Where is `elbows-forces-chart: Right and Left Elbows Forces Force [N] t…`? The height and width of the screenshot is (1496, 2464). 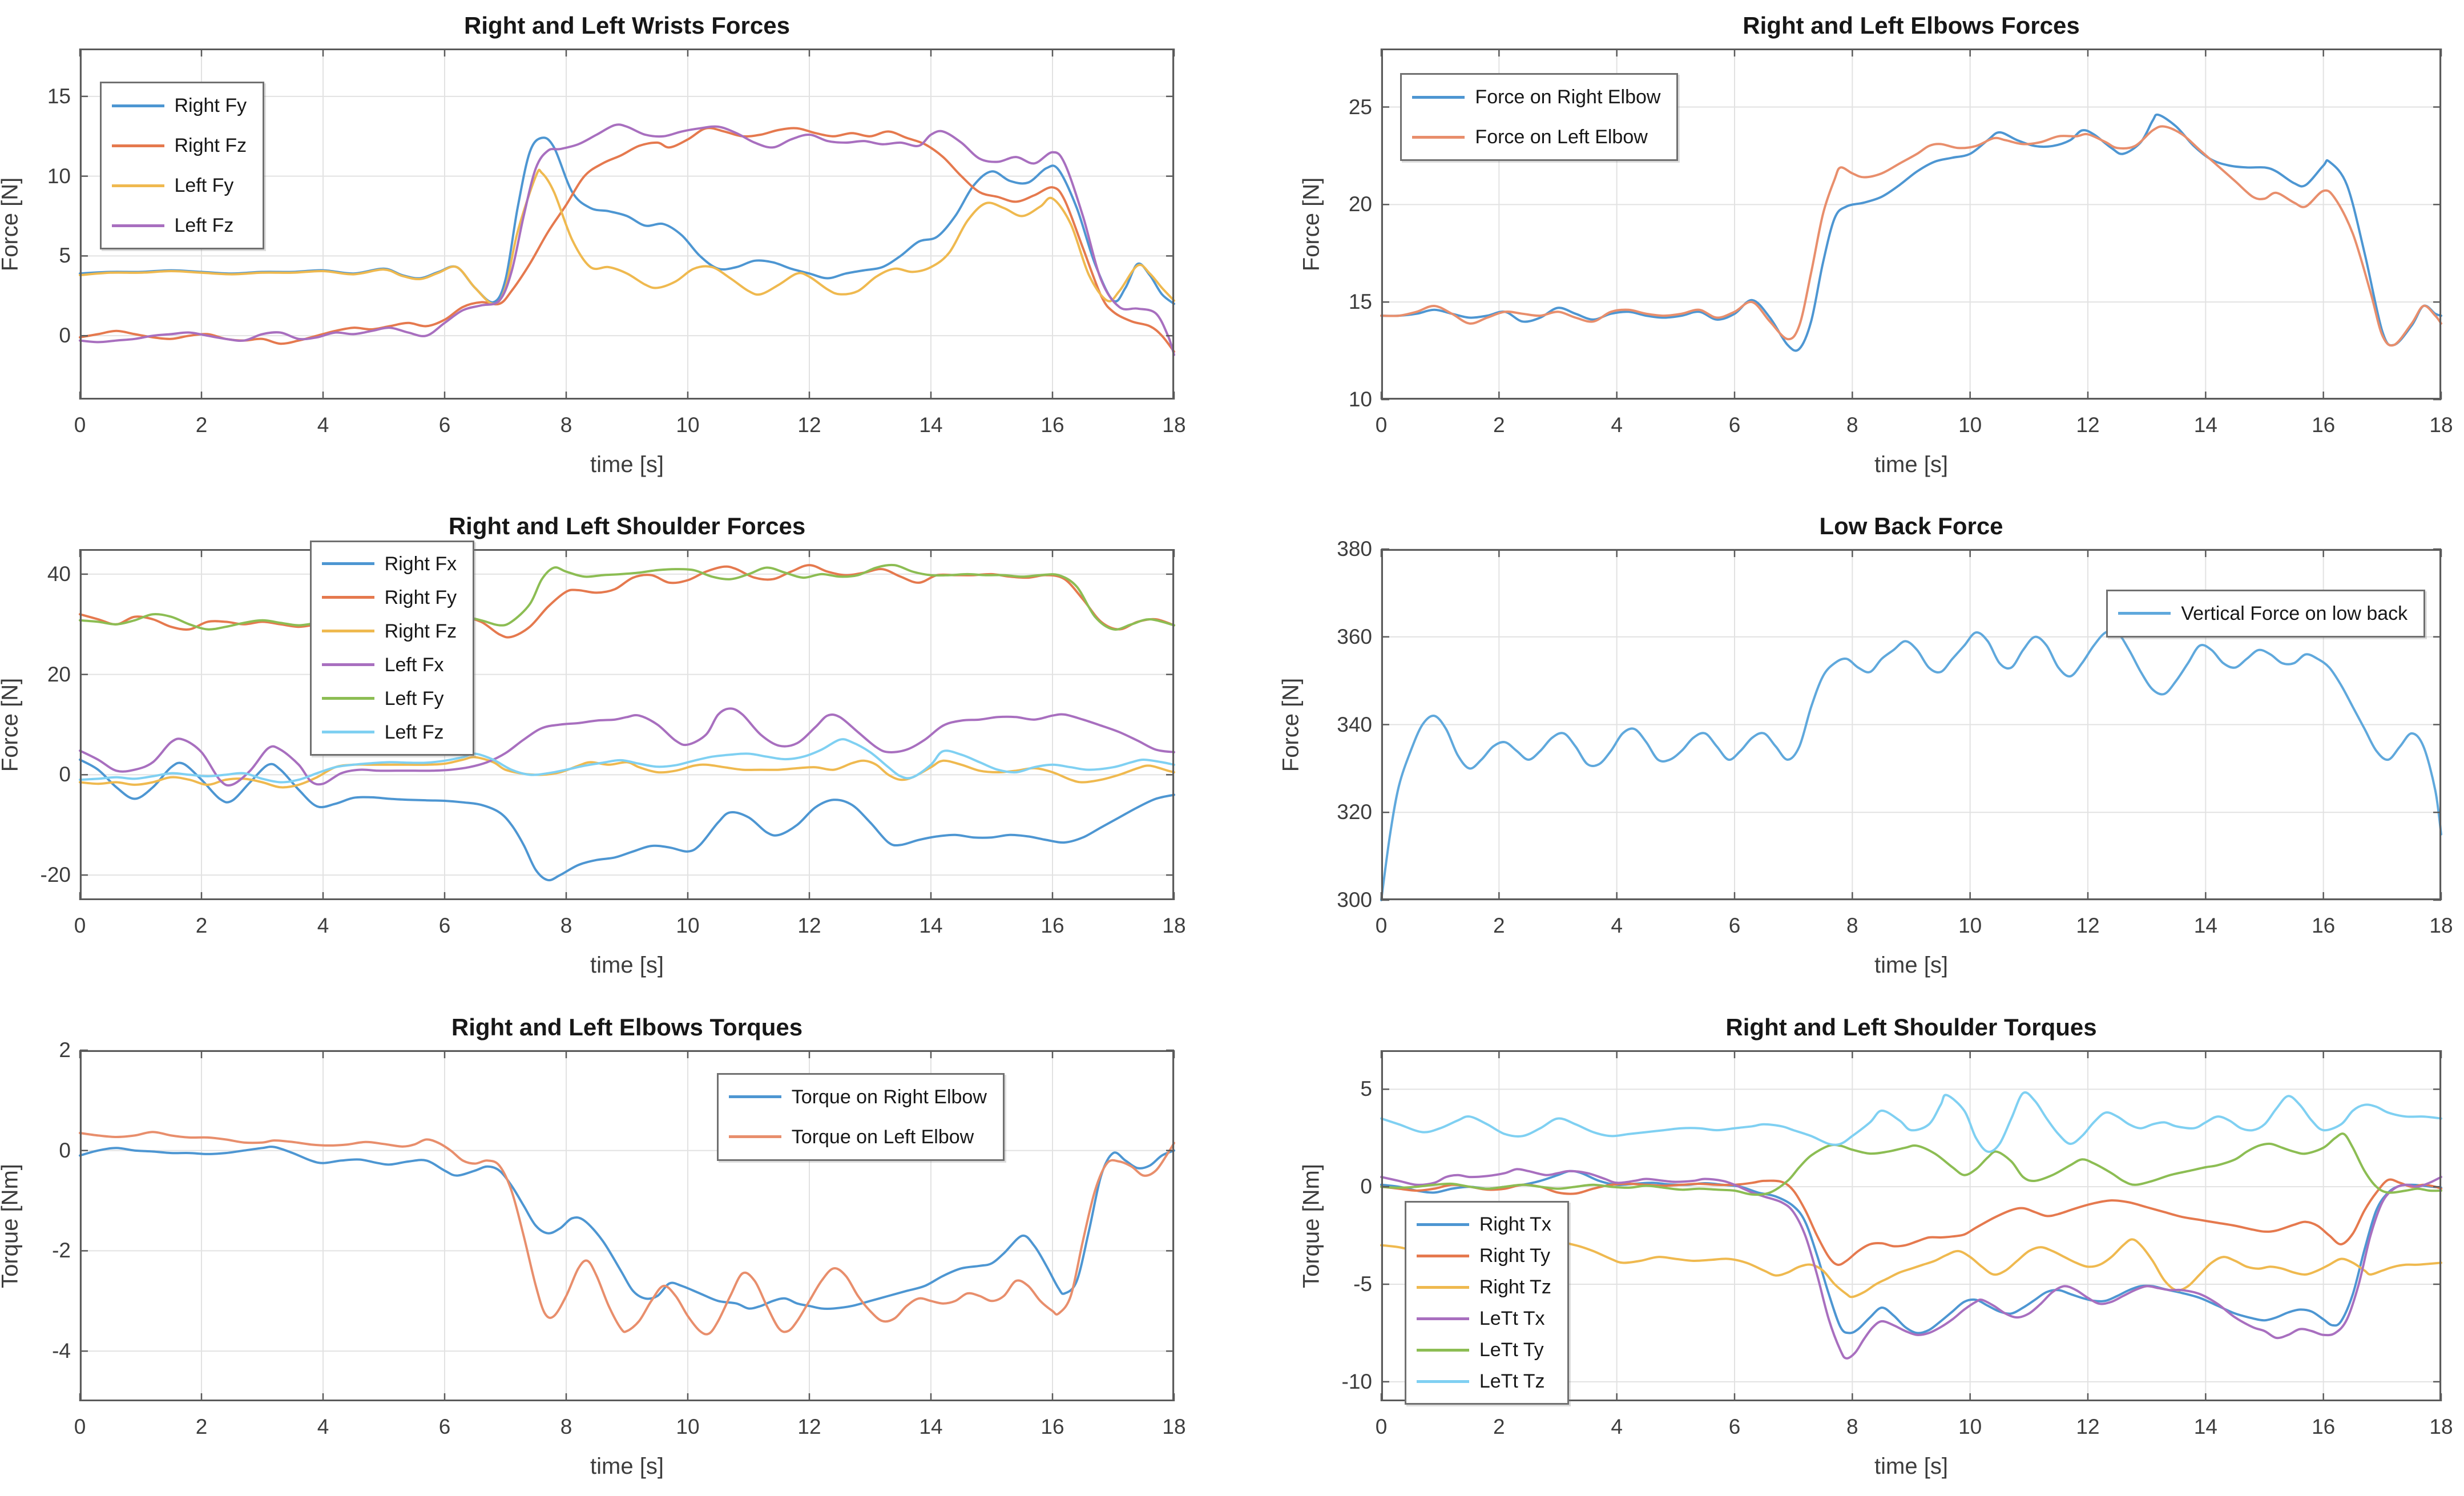
elbows-forces-chart: Right and Left Elbows Forces Force [N] t… is located at coordinates (1876, 244).